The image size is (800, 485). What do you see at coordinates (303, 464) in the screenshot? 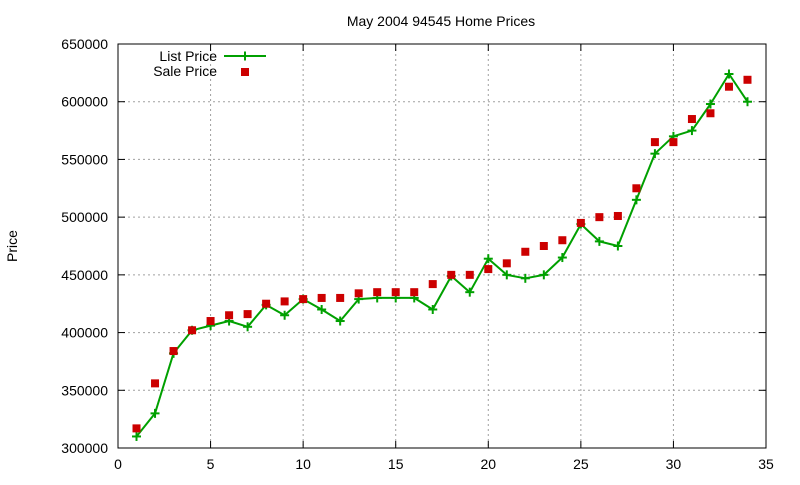
I see `x-tick-label: 10` at bounding box center [303, 464].